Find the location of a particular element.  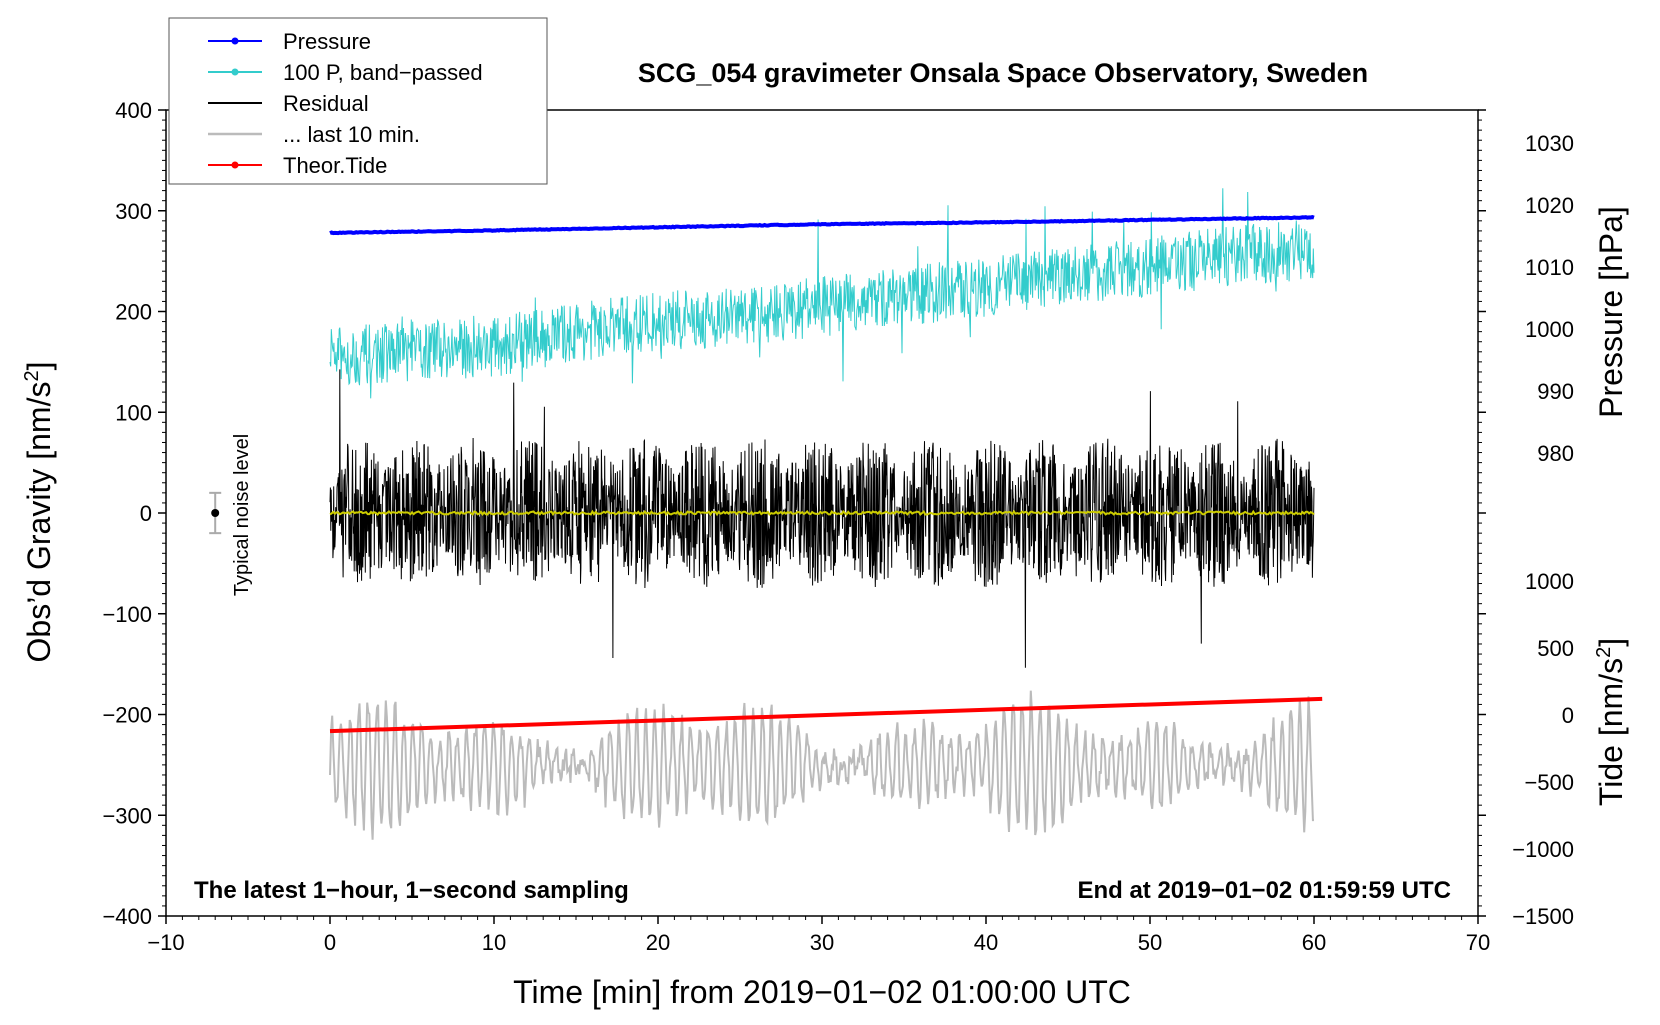

y-tick-label: 0 is located at coordinates (146, 513).